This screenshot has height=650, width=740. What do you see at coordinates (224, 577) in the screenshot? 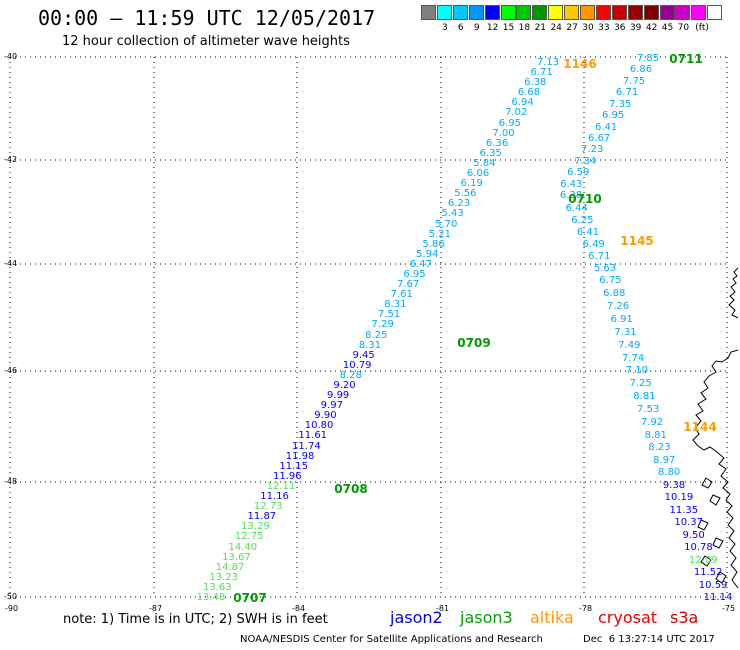
I see `swh-value: 13.23` at bounding box center [224, 577].